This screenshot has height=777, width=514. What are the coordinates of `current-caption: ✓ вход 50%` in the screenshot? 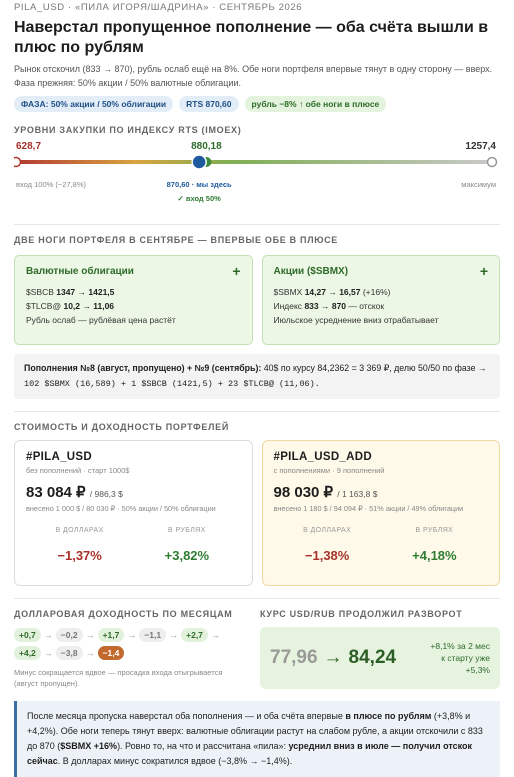 It's located at (199, 198).